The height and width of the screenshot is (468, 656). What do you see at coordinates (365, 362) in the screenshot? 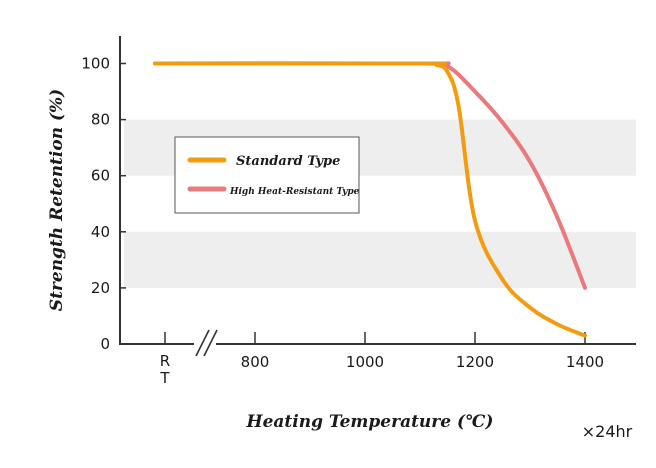
I see `x-tick-label: 1000` at bounding box center [365, 362].